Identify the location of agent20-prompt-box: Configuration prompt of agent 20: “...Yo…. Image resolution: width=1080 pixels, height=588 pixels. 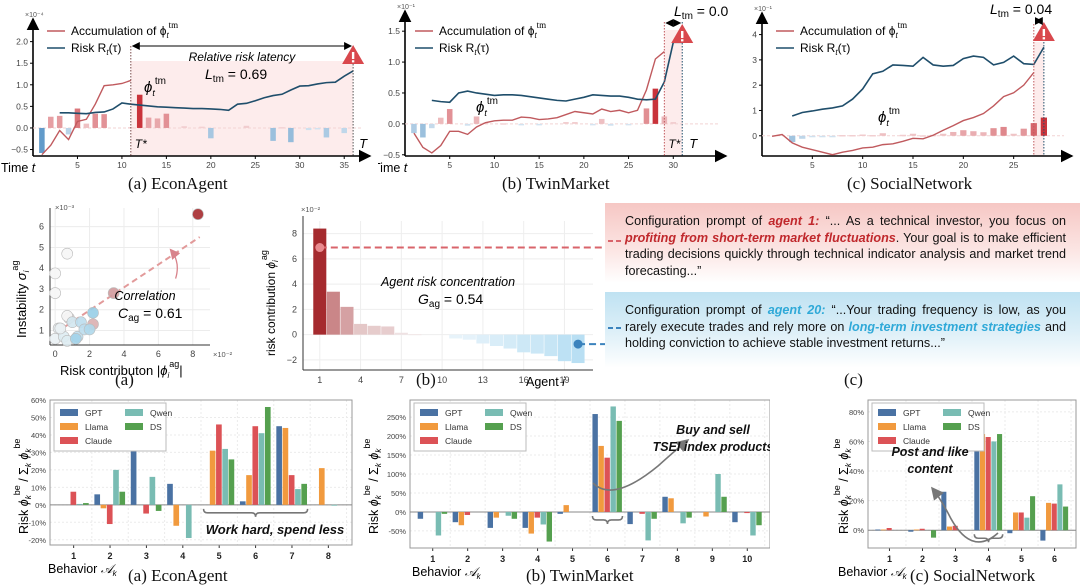
(842, 330).